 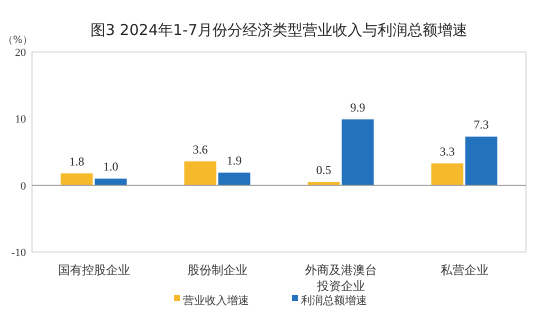 What do you see at coordinates (447, 151) in the screenshot?
I see `data-label: 3.3` at bounding box center [447, 151].